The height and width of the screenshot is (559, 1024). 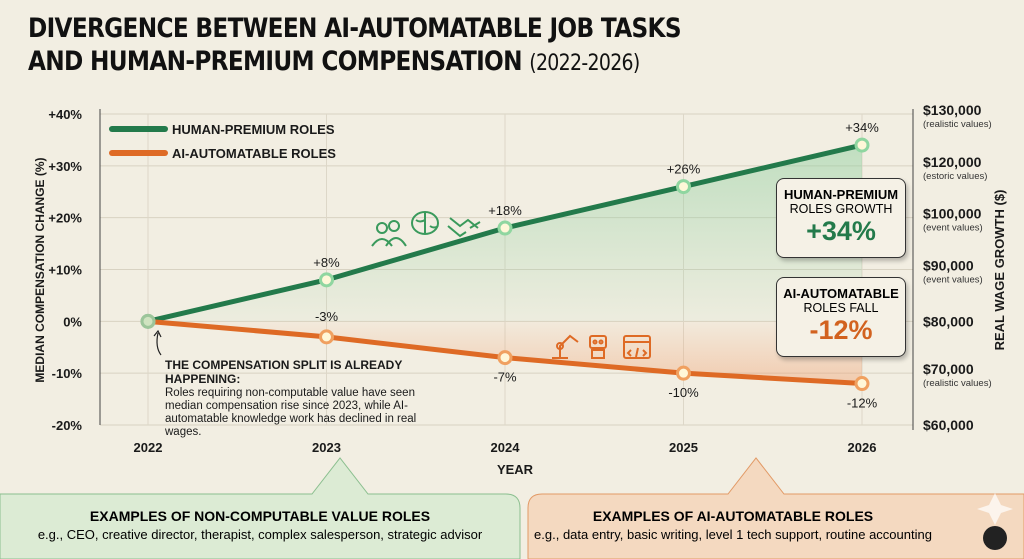 I want to click on x-axis-title: YEAR, so click(x=515, y=469).